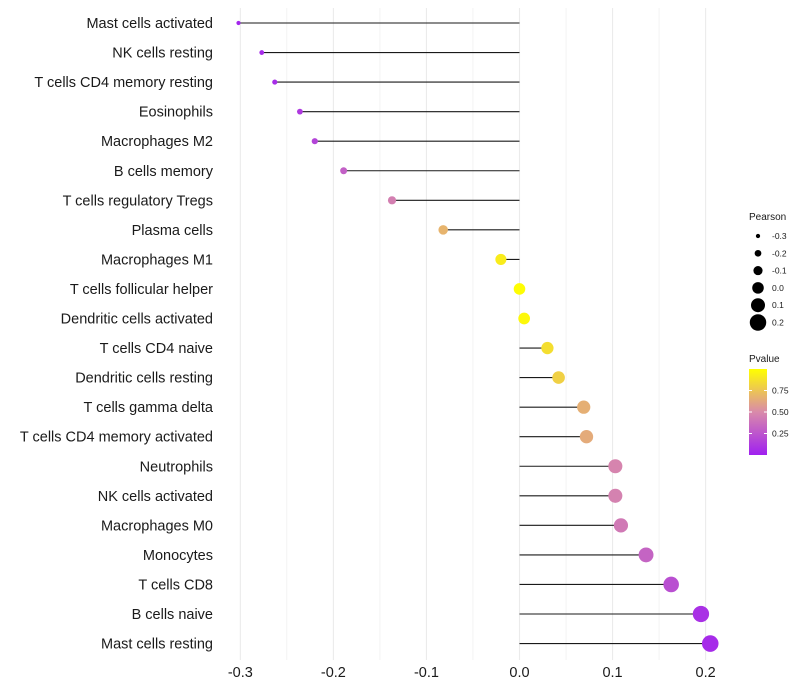 Image resolution: width=800 pixels, height=700 pixels. What do you see at coordinates (157, 526) in the screenshot?
I see `y-axis-label: Macrophages M0` at bounding box center [157, 526].